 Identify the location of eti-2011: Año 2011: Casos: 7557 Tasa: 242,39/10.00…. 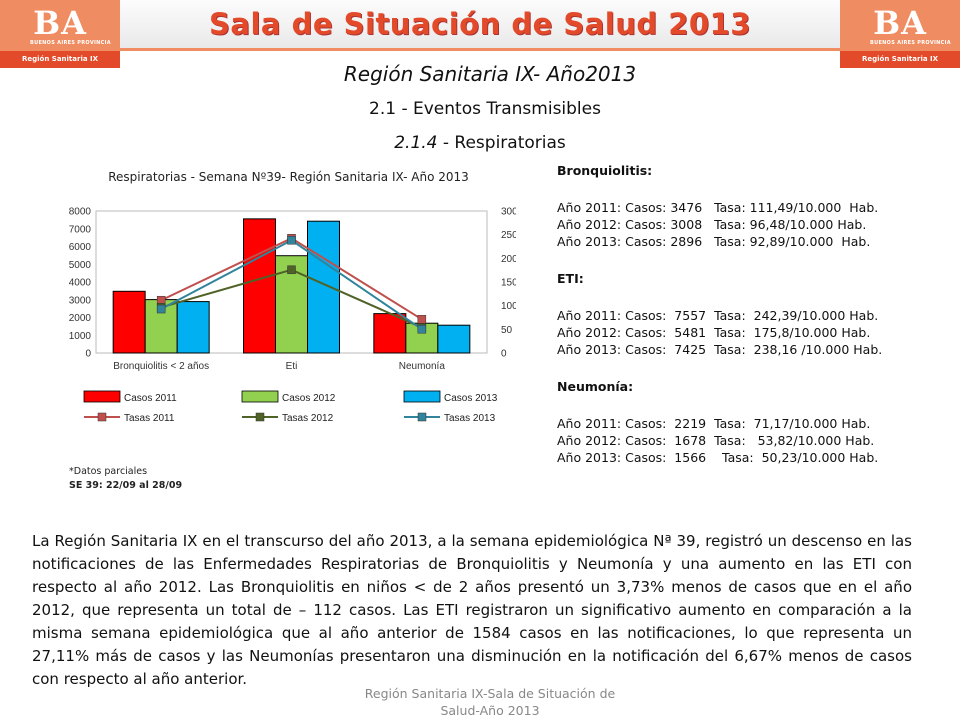
(718, 315).